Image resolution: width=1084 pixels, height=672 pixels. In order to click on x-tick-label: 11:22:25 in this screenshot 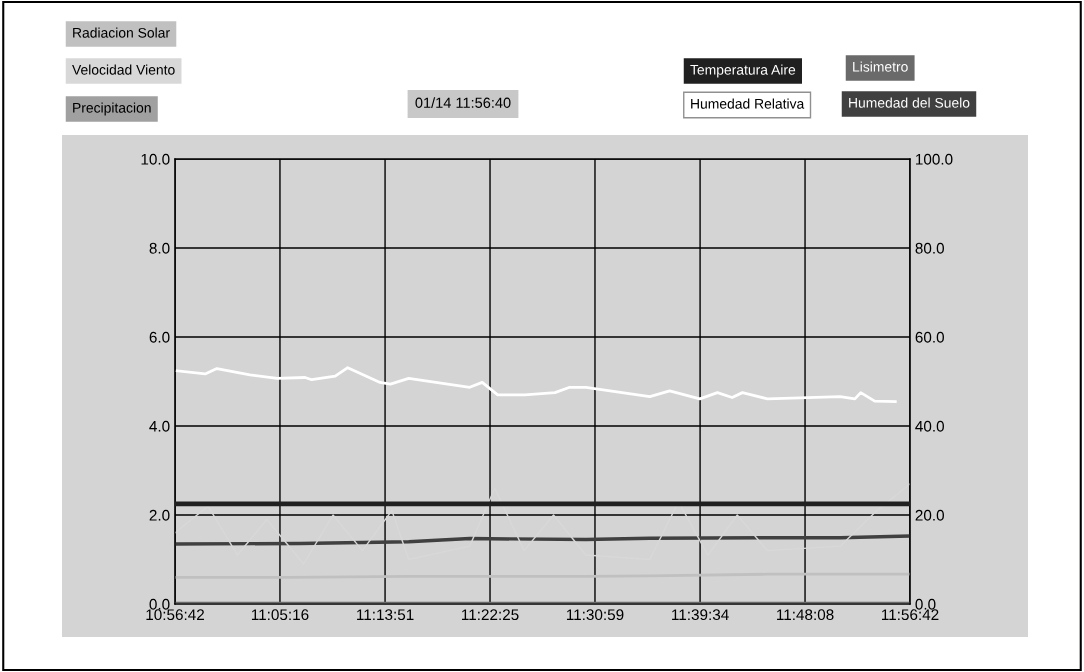, I will do `click(490, 615)`.